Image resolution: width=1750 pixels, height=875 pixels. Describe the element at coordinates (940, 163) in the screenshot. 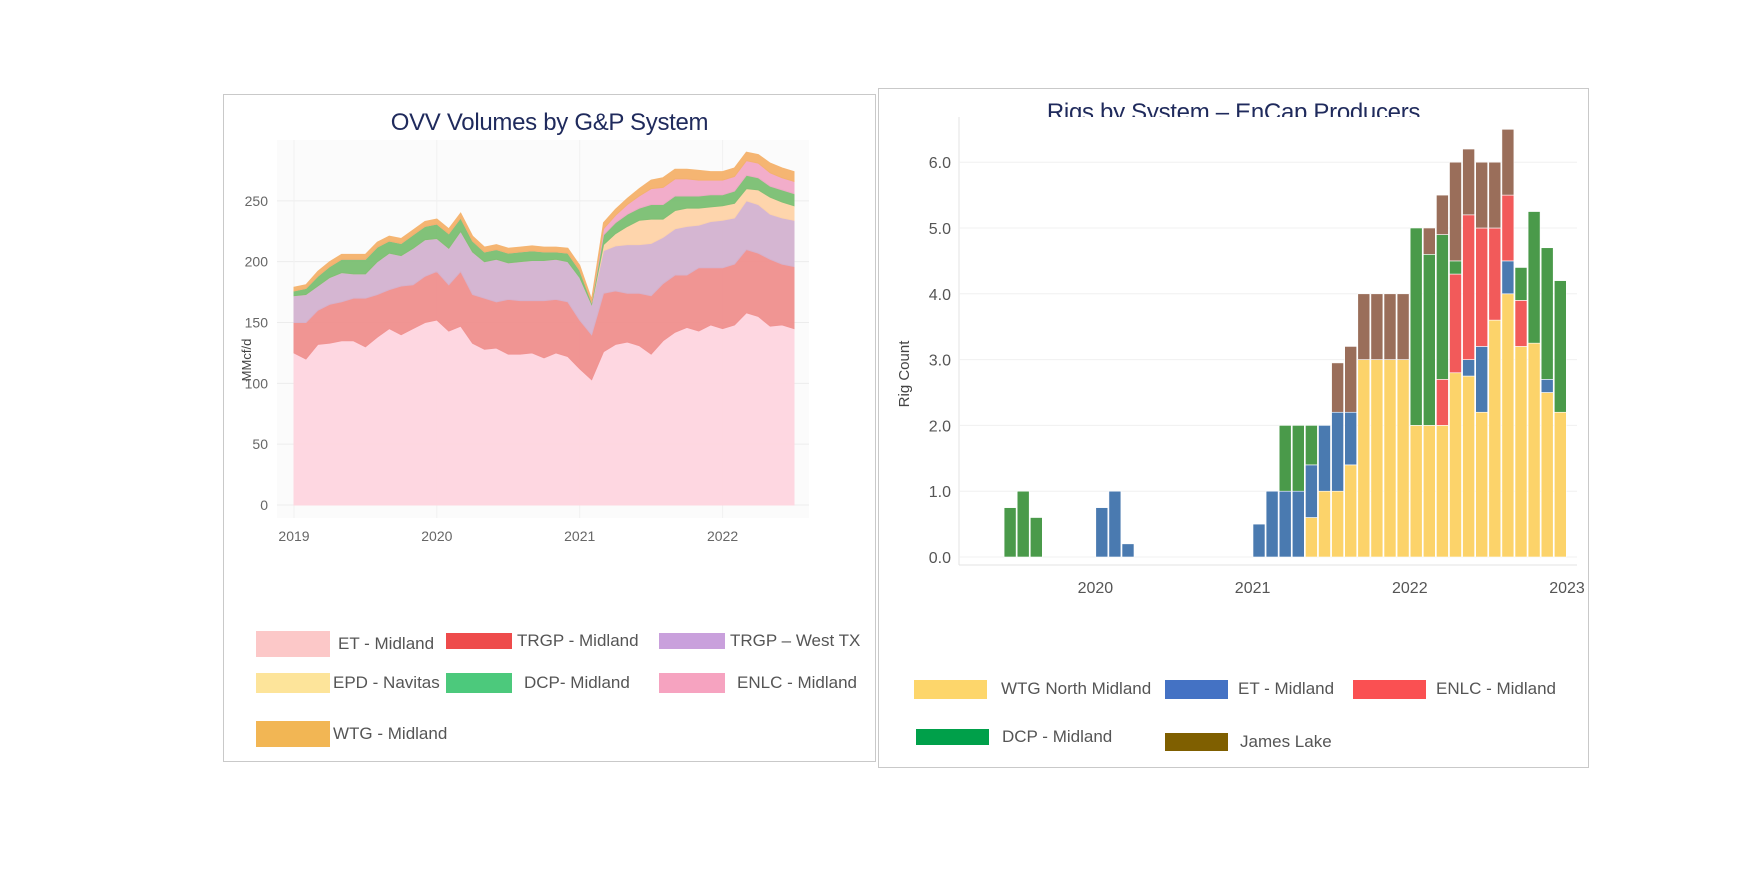

I see `y-tick-label: 6.0` at that location.